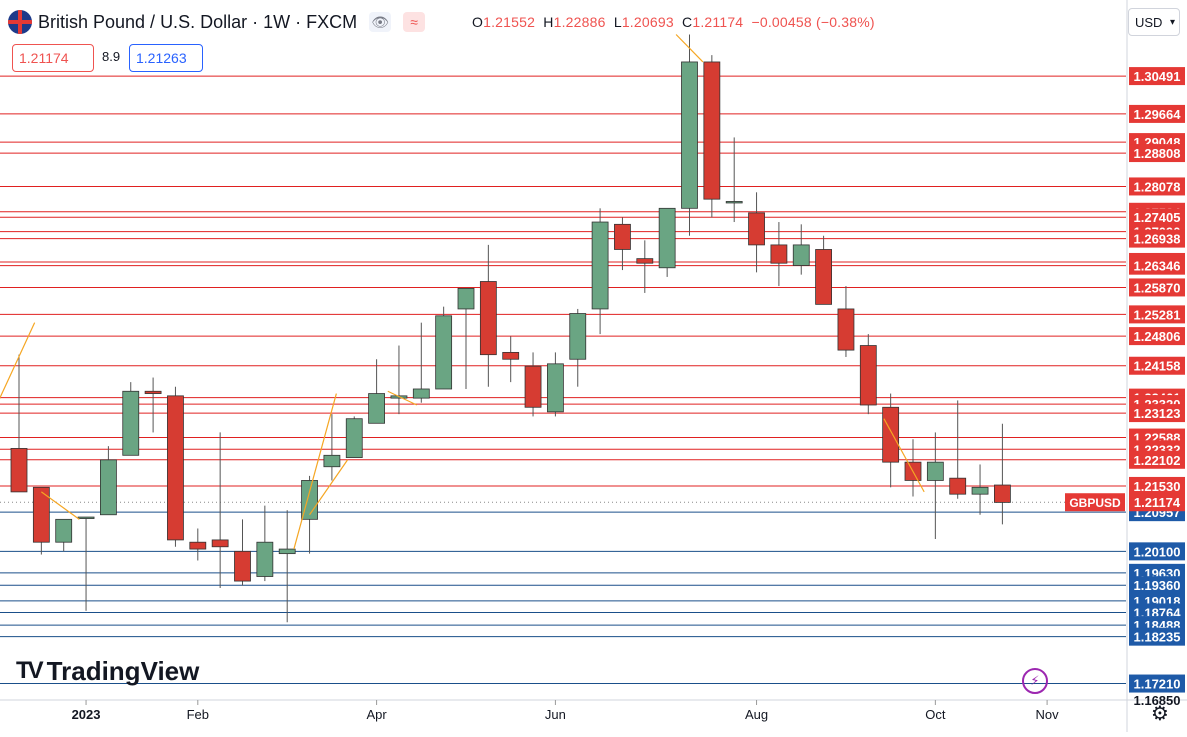  I want to click on price-axis-label: 1.19360, so click(1157, 585).